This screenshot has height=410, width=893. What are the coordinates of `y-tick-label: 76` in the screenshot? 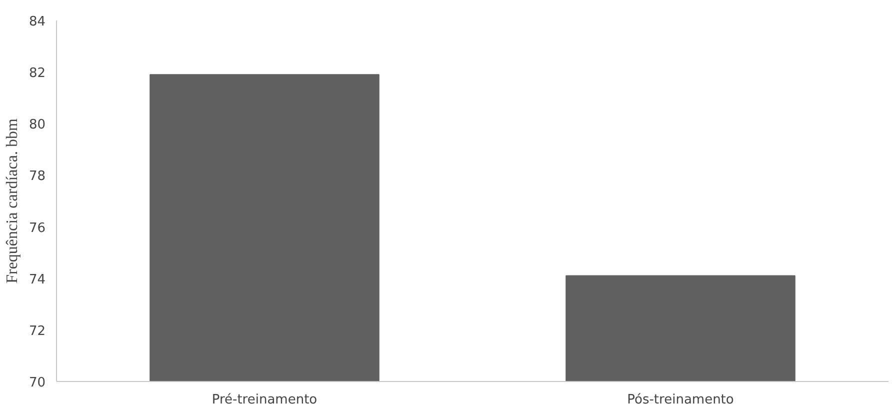 It's located at (37, 228).